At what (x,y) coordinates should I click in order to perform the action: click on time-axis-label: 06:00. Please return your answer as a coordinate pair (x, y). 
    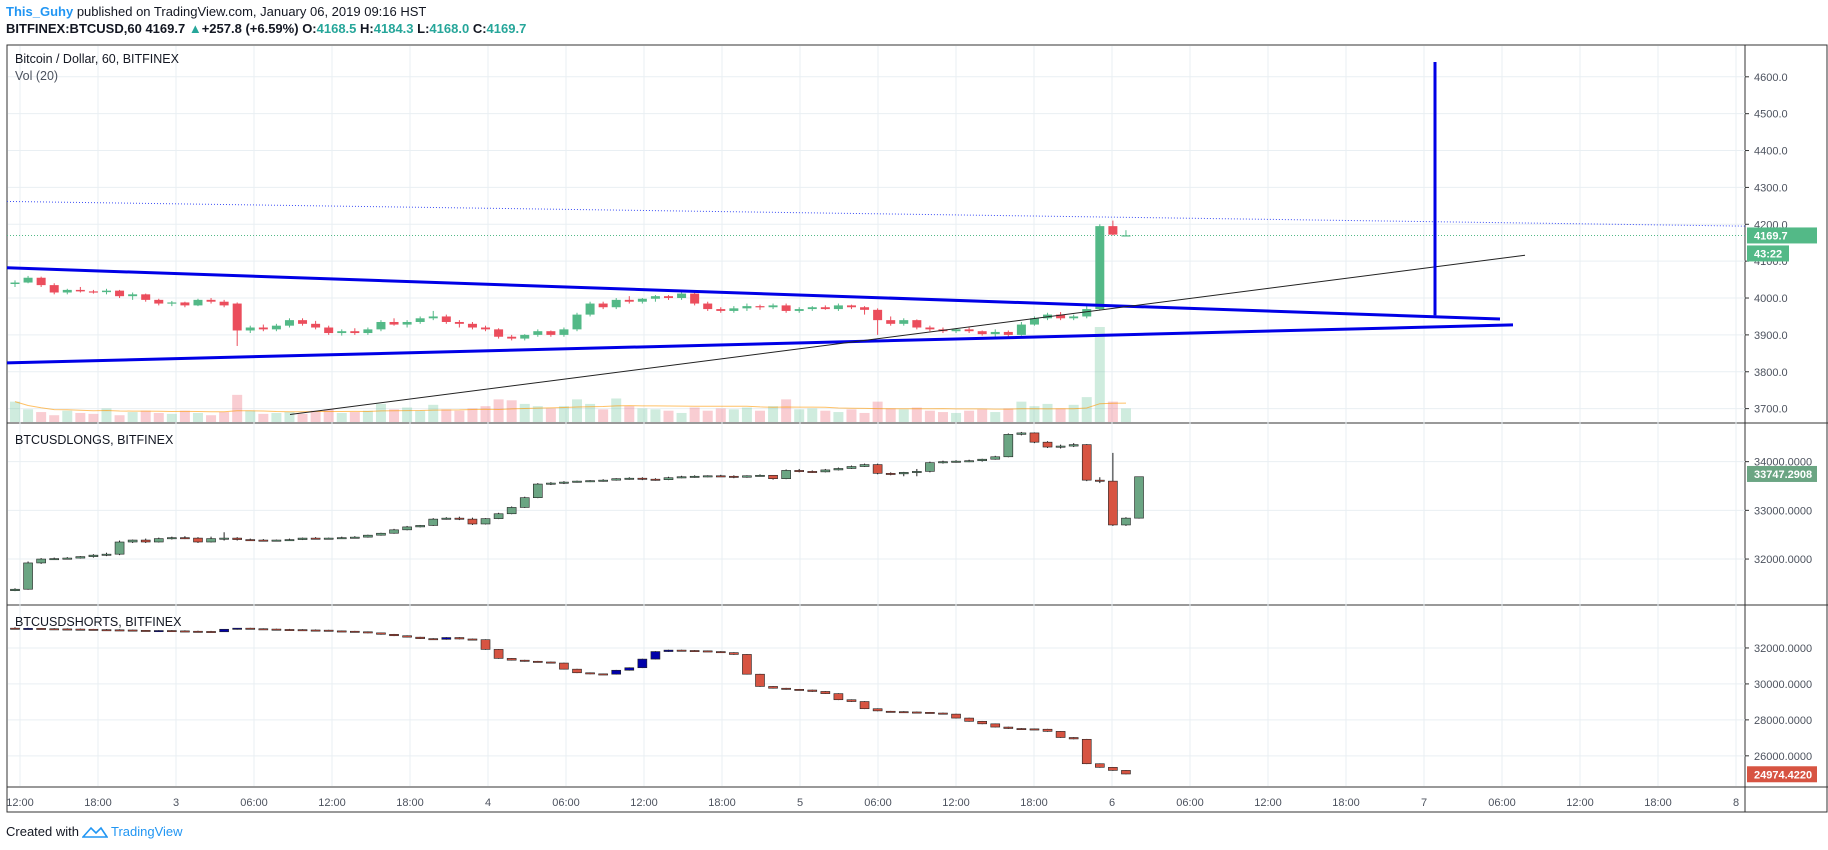
    Looking at the image, I should click on (1502, 803).